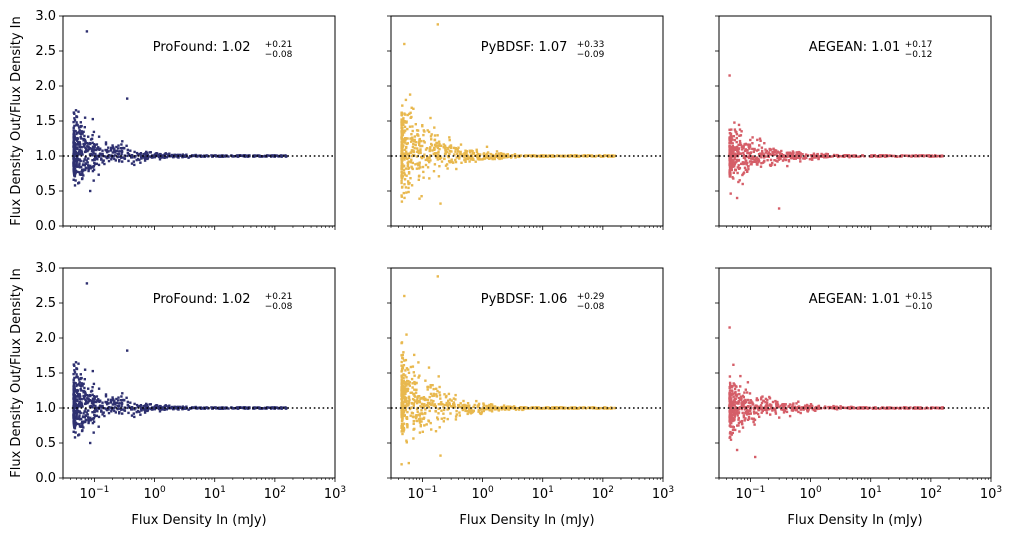 The width and height of the screenshot is (1013, 536). I want to click on annotation-plus: +0.15, so click(919, 297).